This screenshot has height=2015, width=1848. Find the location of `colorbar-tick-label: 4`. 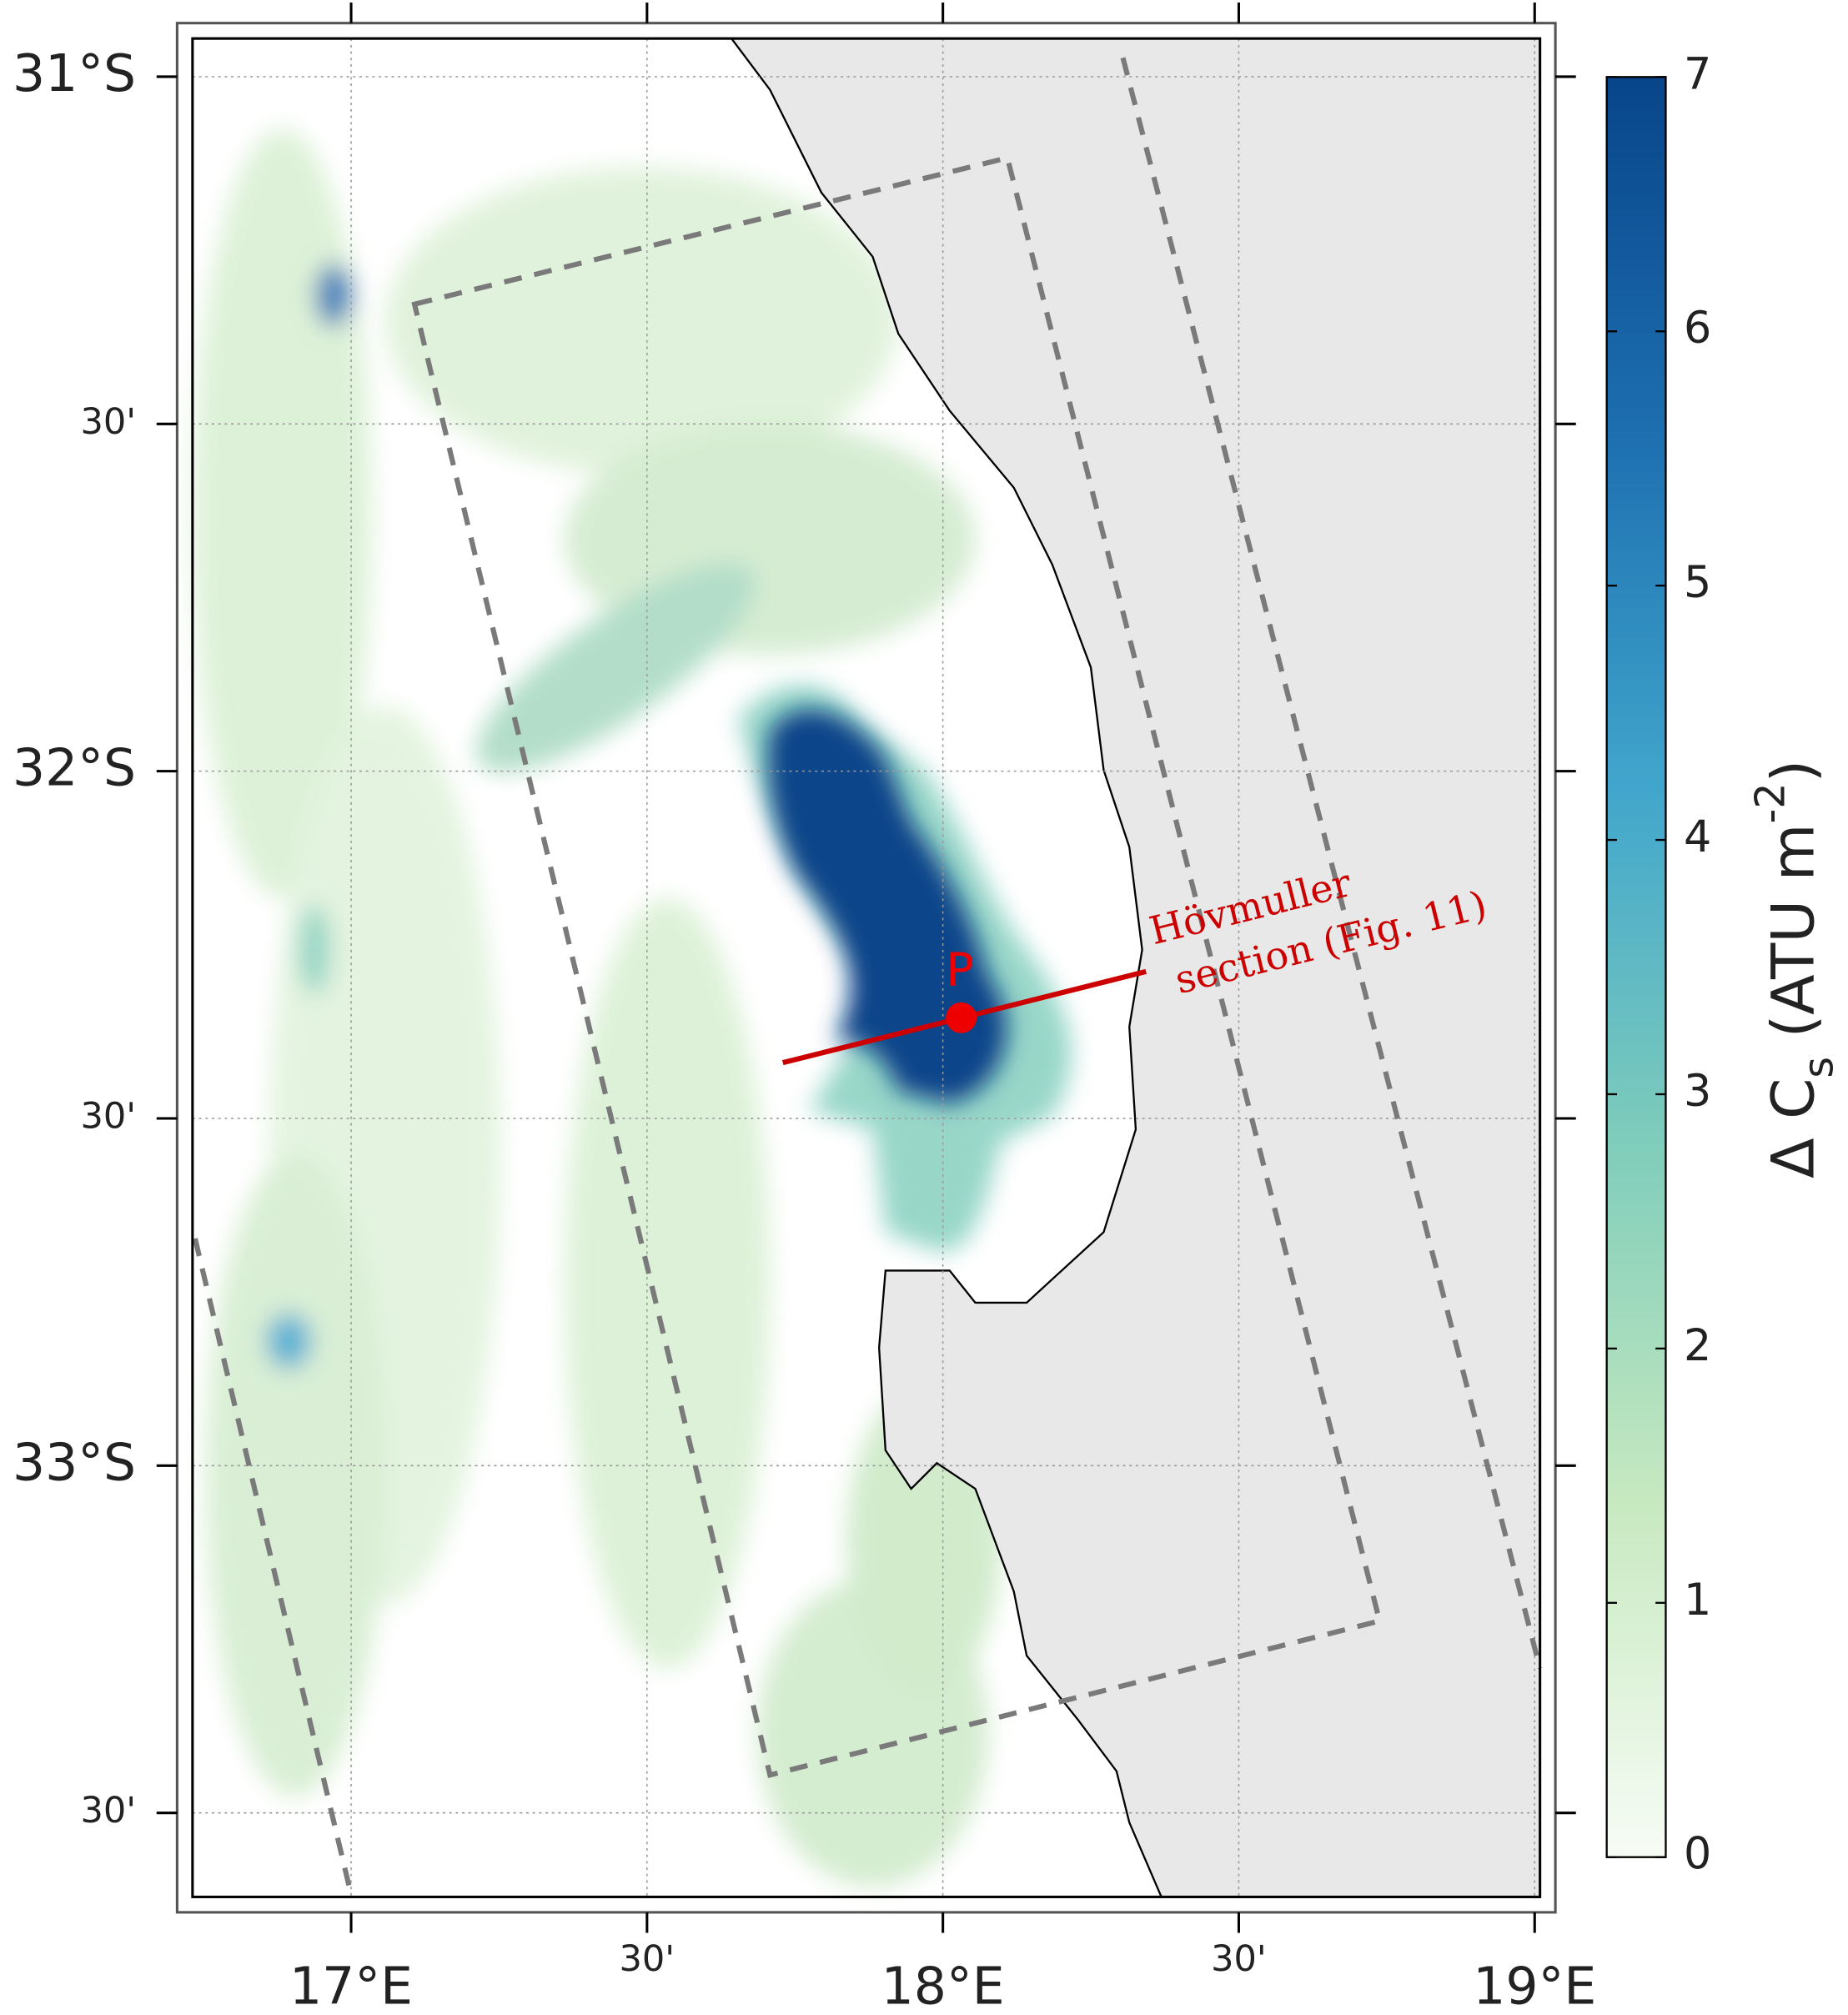

colorbar-tick-label: 4 is located at coordinates (1697, 837).